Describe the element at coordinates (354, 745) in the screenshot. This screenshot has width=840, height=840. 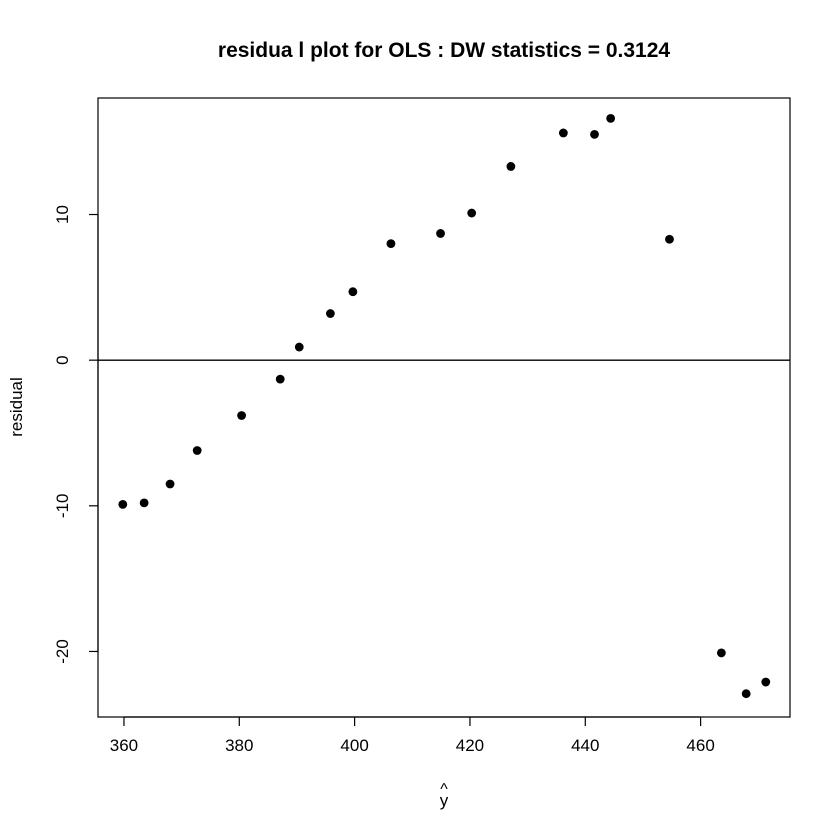
I see `x-tick-label: 400` at that location.